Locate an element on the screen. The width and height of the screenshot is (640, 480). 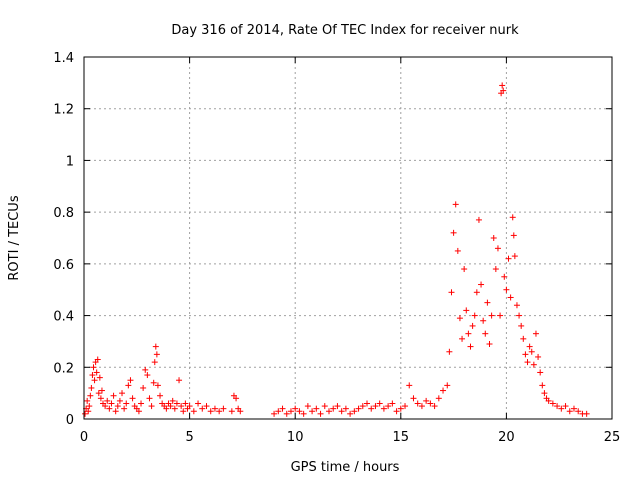
x-tick-label: 5 is located at coordinates (189, 437).